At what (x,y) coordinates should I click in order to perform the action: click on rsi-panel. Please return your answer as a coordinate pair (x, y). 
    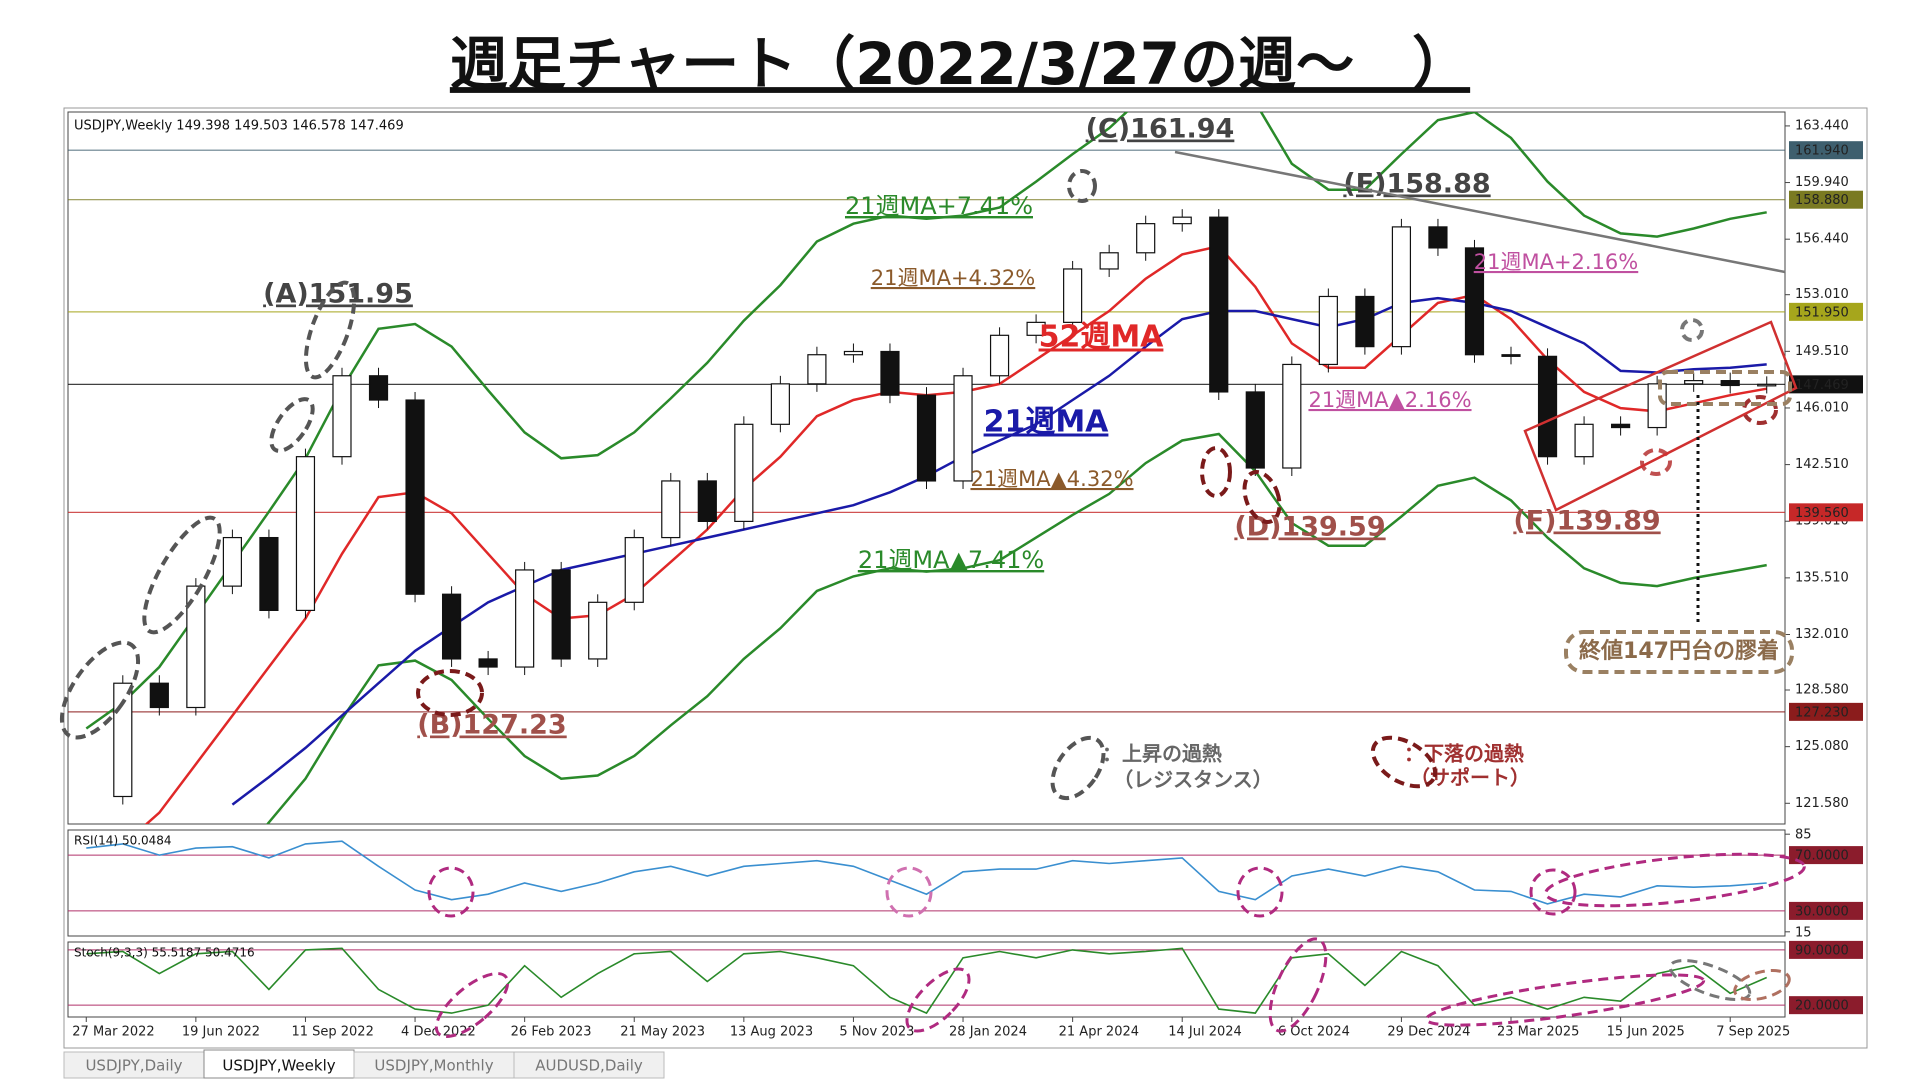
    Looking at the image, I should click on (926, 883).